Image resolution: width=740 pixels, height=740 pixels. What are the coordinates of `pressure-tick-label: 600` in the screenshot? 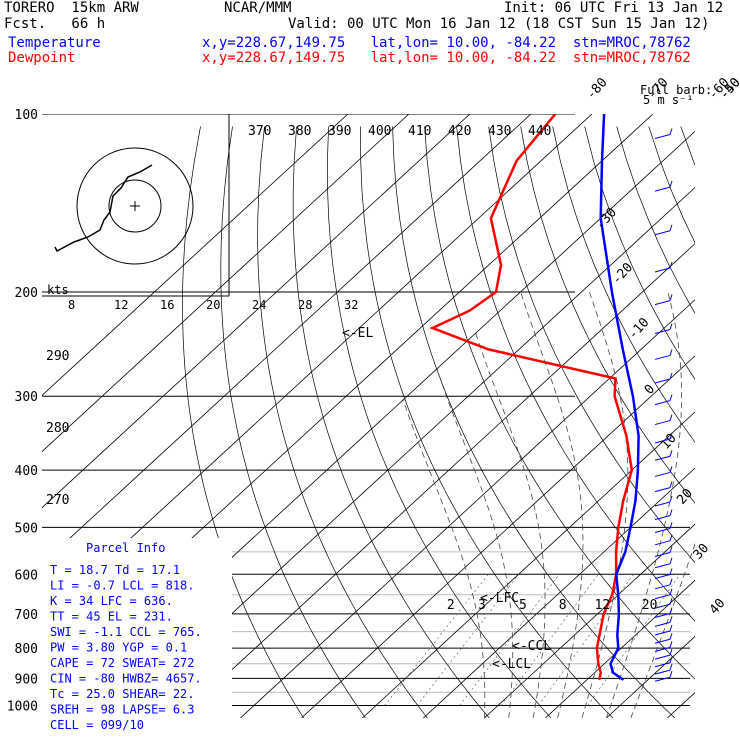 It's located at (26, 575).